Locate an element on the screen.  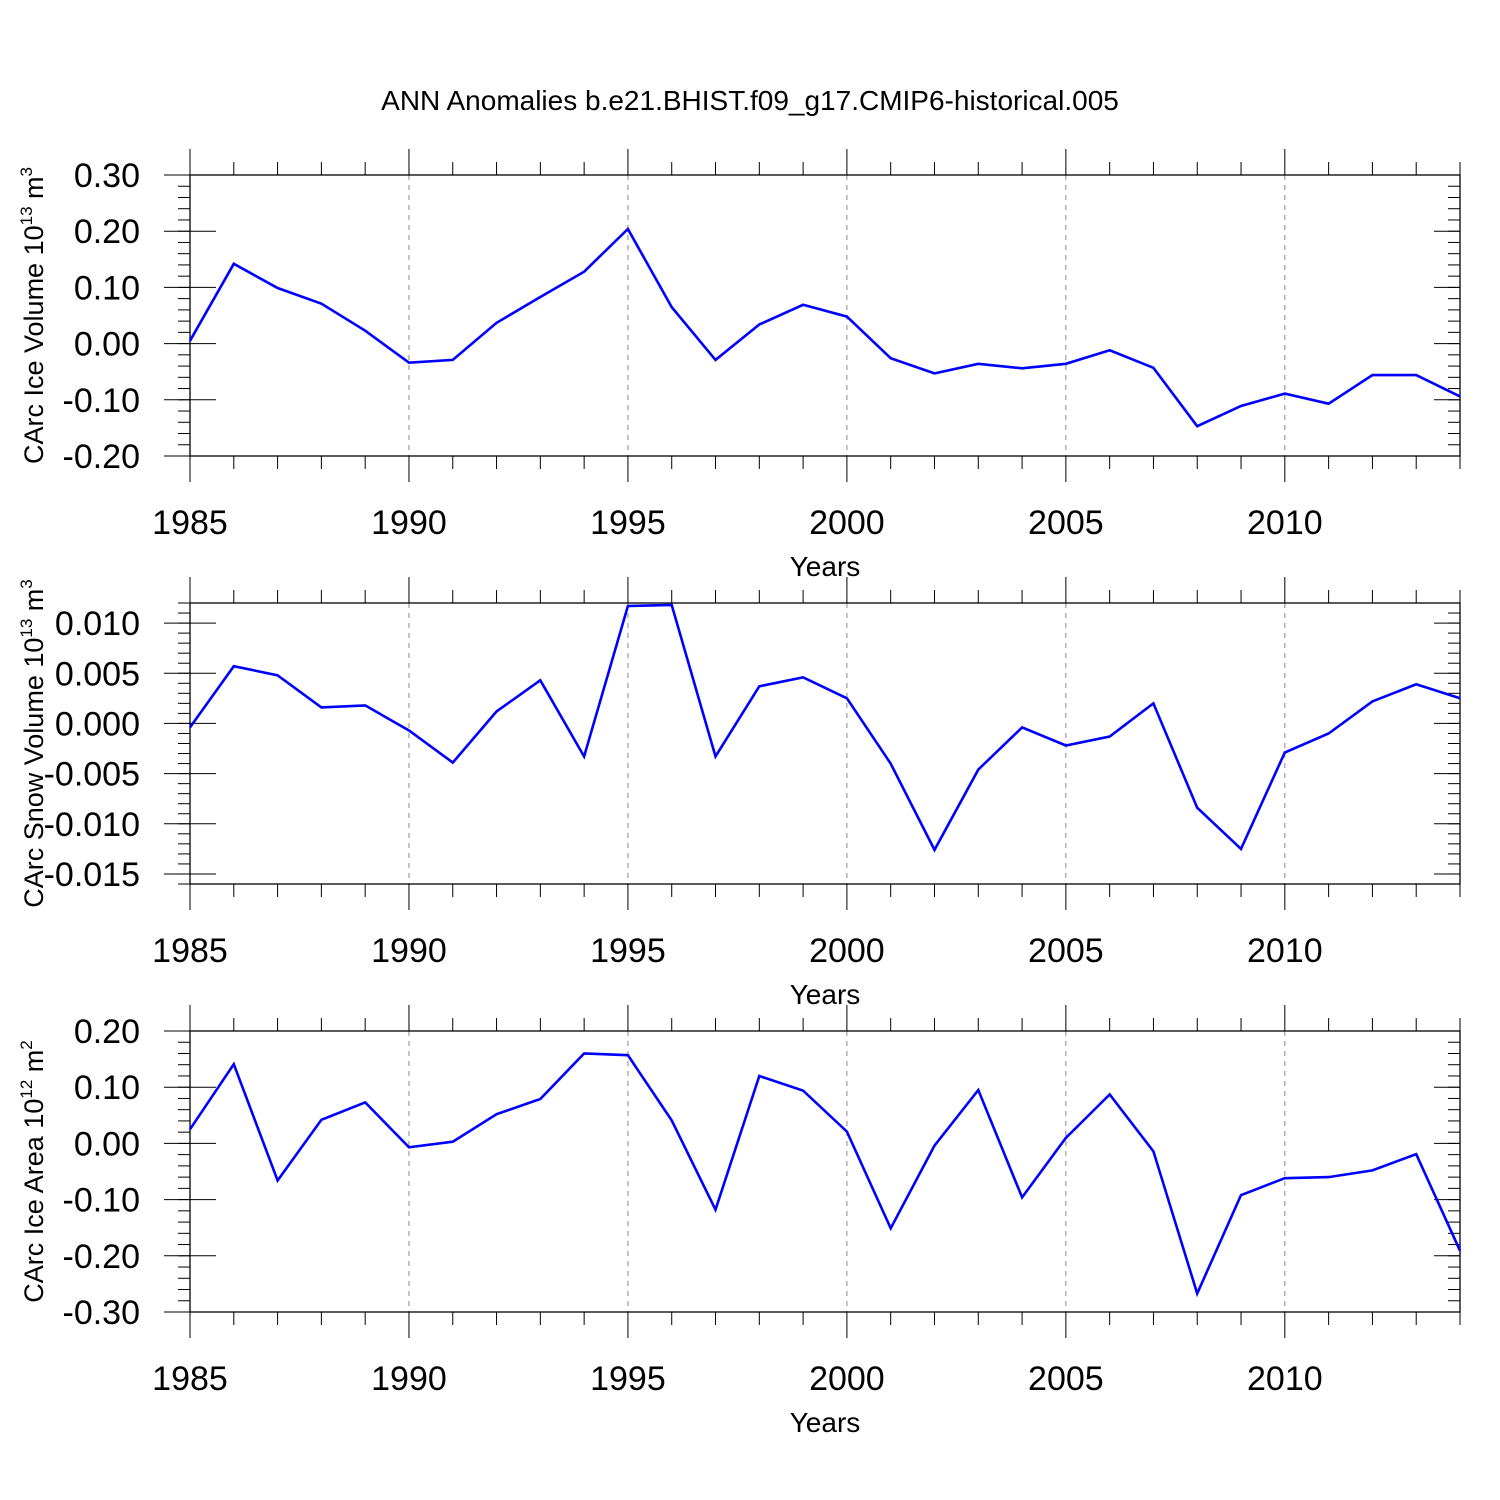
chart-2-xlabel: Years is located at coordinates (825, 1422).